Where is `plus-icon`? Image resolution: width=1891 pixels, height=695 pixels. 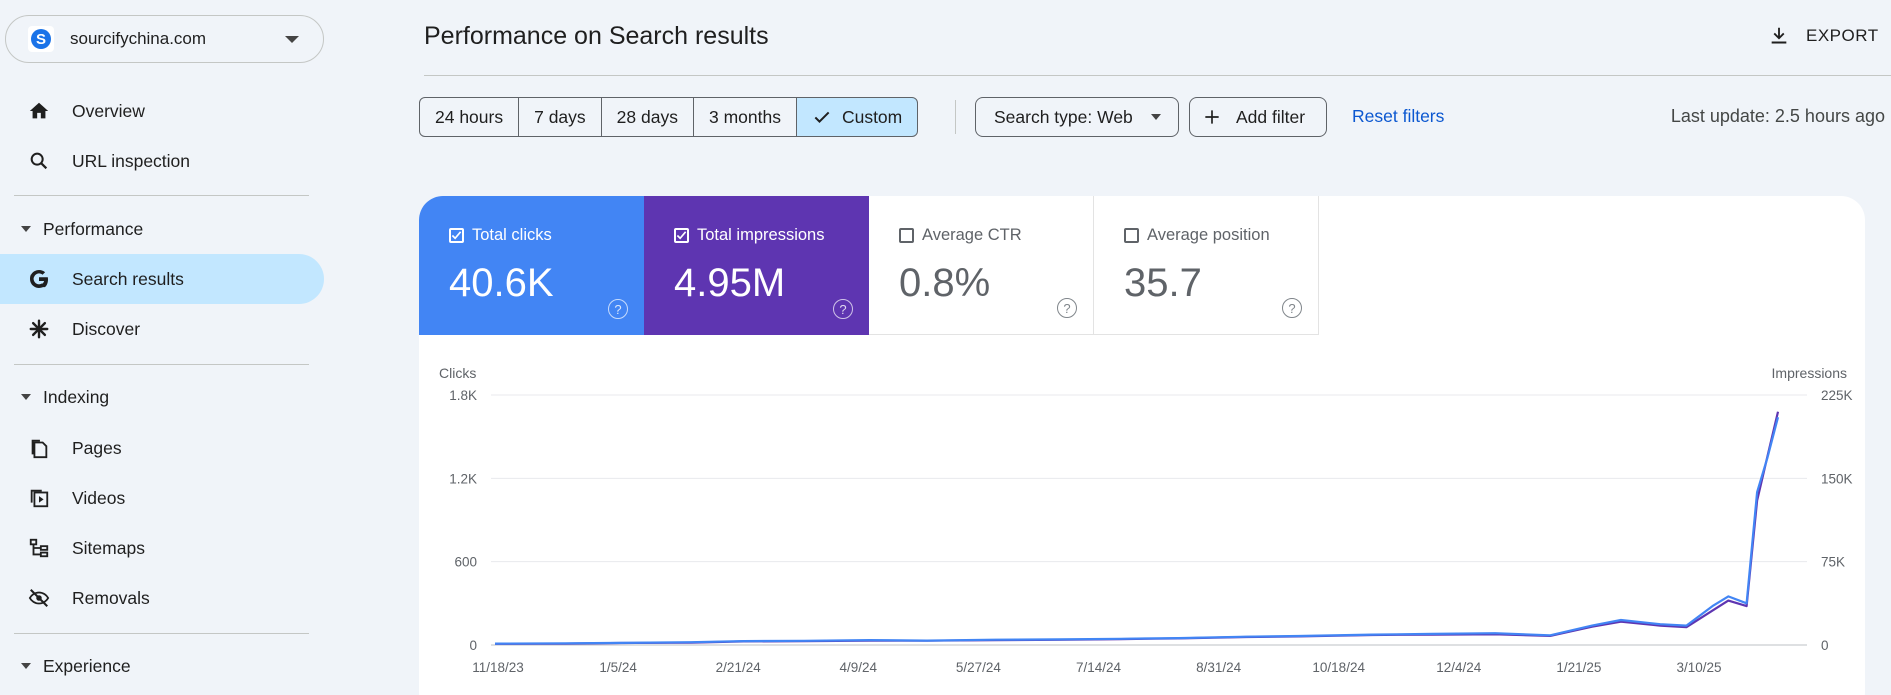
plus-icon is located at coordinates (1212, 117).